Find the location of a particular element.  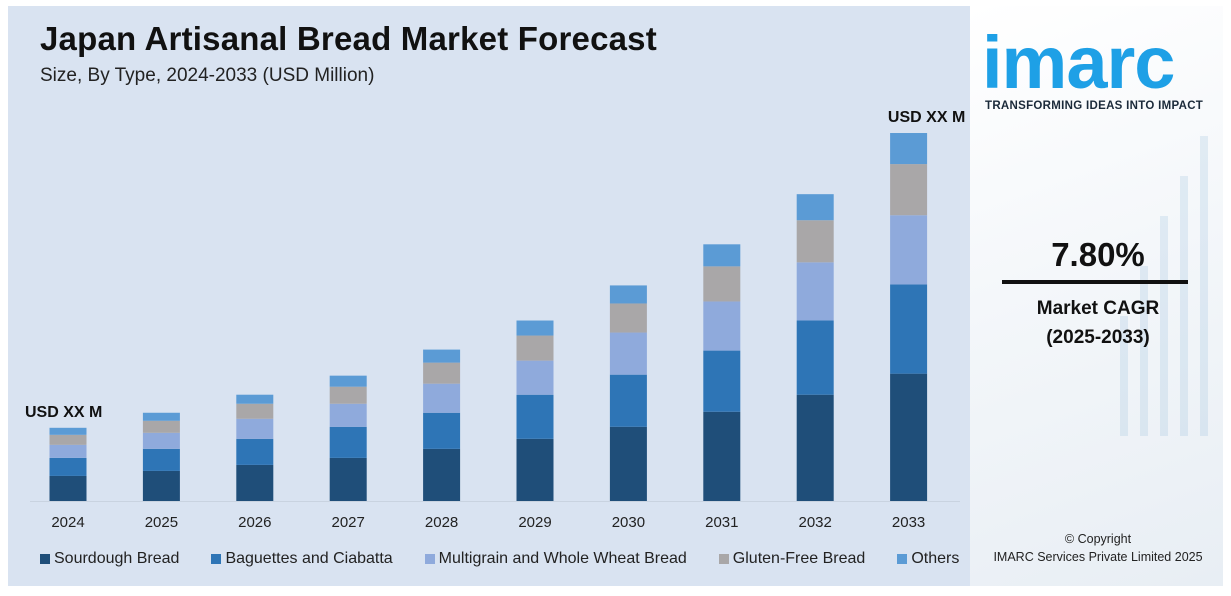

legend-item: Sourdough Bread is located at coordinates (109, 559).